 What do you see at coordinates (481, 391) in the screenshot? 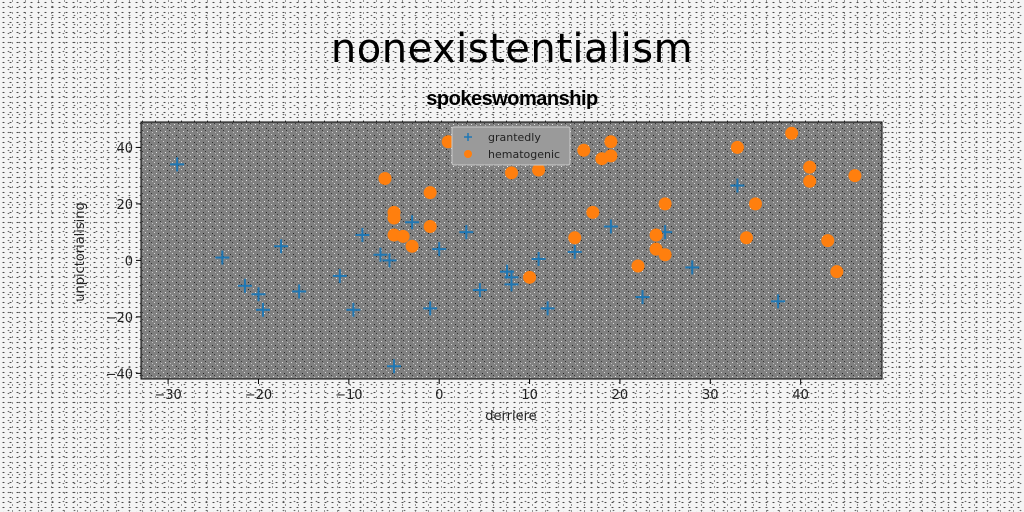
I see `x-axis: −30 −20 −10 0 10 20 30 40` at bounding box center [481, 391].